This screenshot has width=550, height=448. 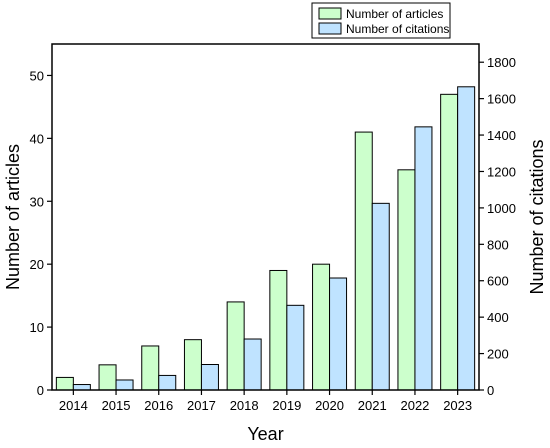 What do you see at coordinates (124, 385) in the screenshot?
I see `bar-citations-2015` at bounding box center [124, 385].